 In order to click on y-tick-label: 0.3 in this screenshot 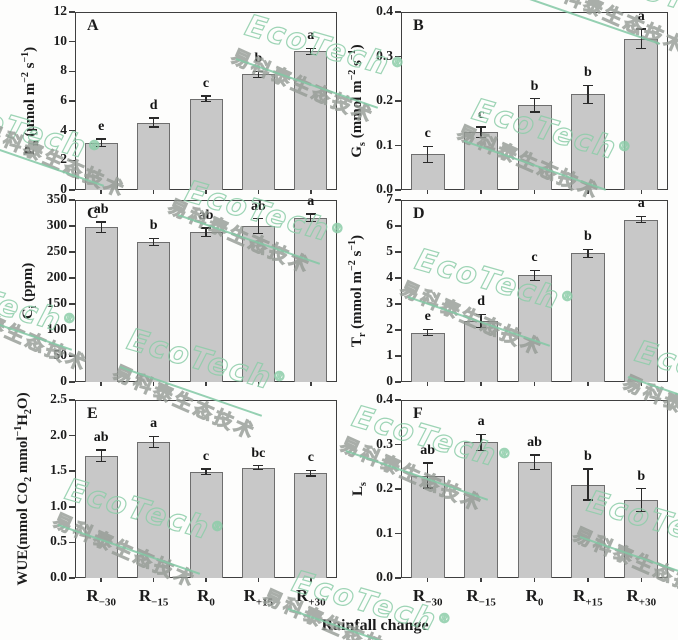, I will do `click(384, 55)`.